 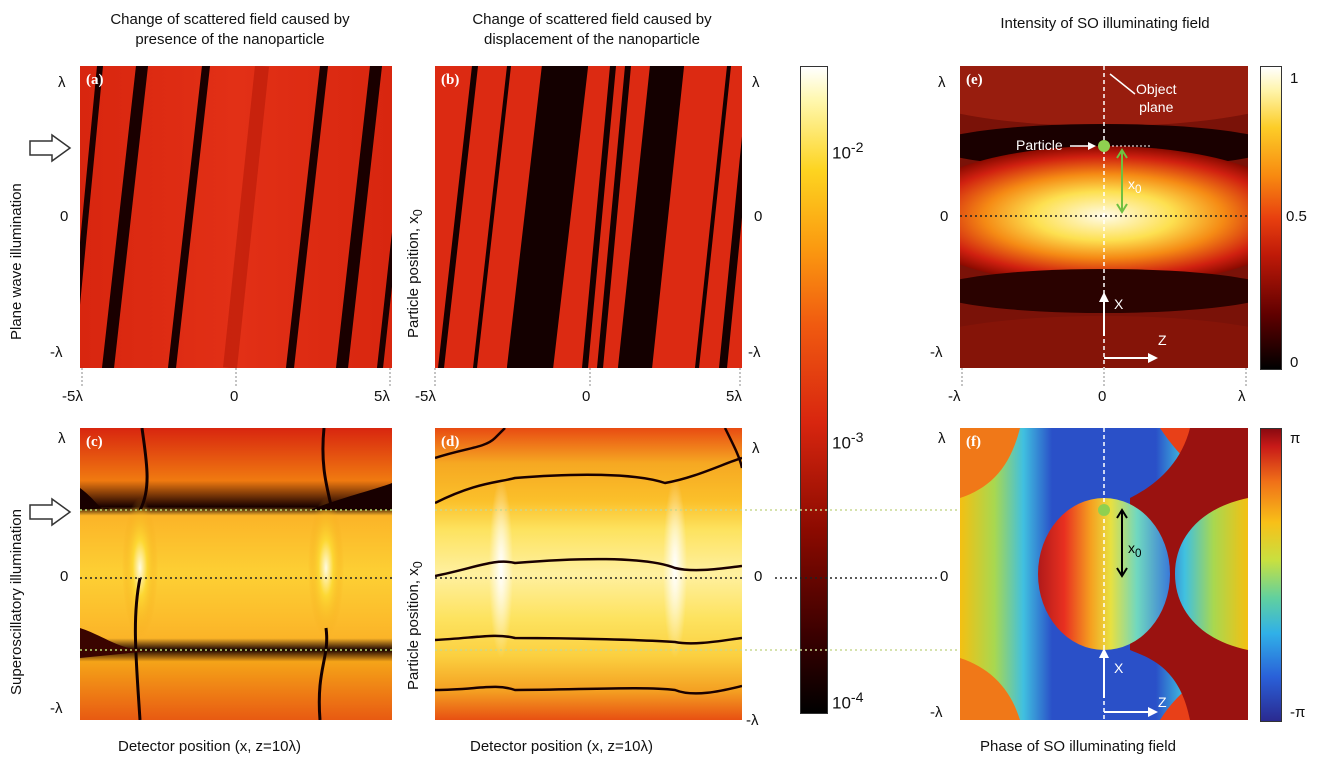 I want to click on y-tick-a: -λ, so click(x=56, y=352).